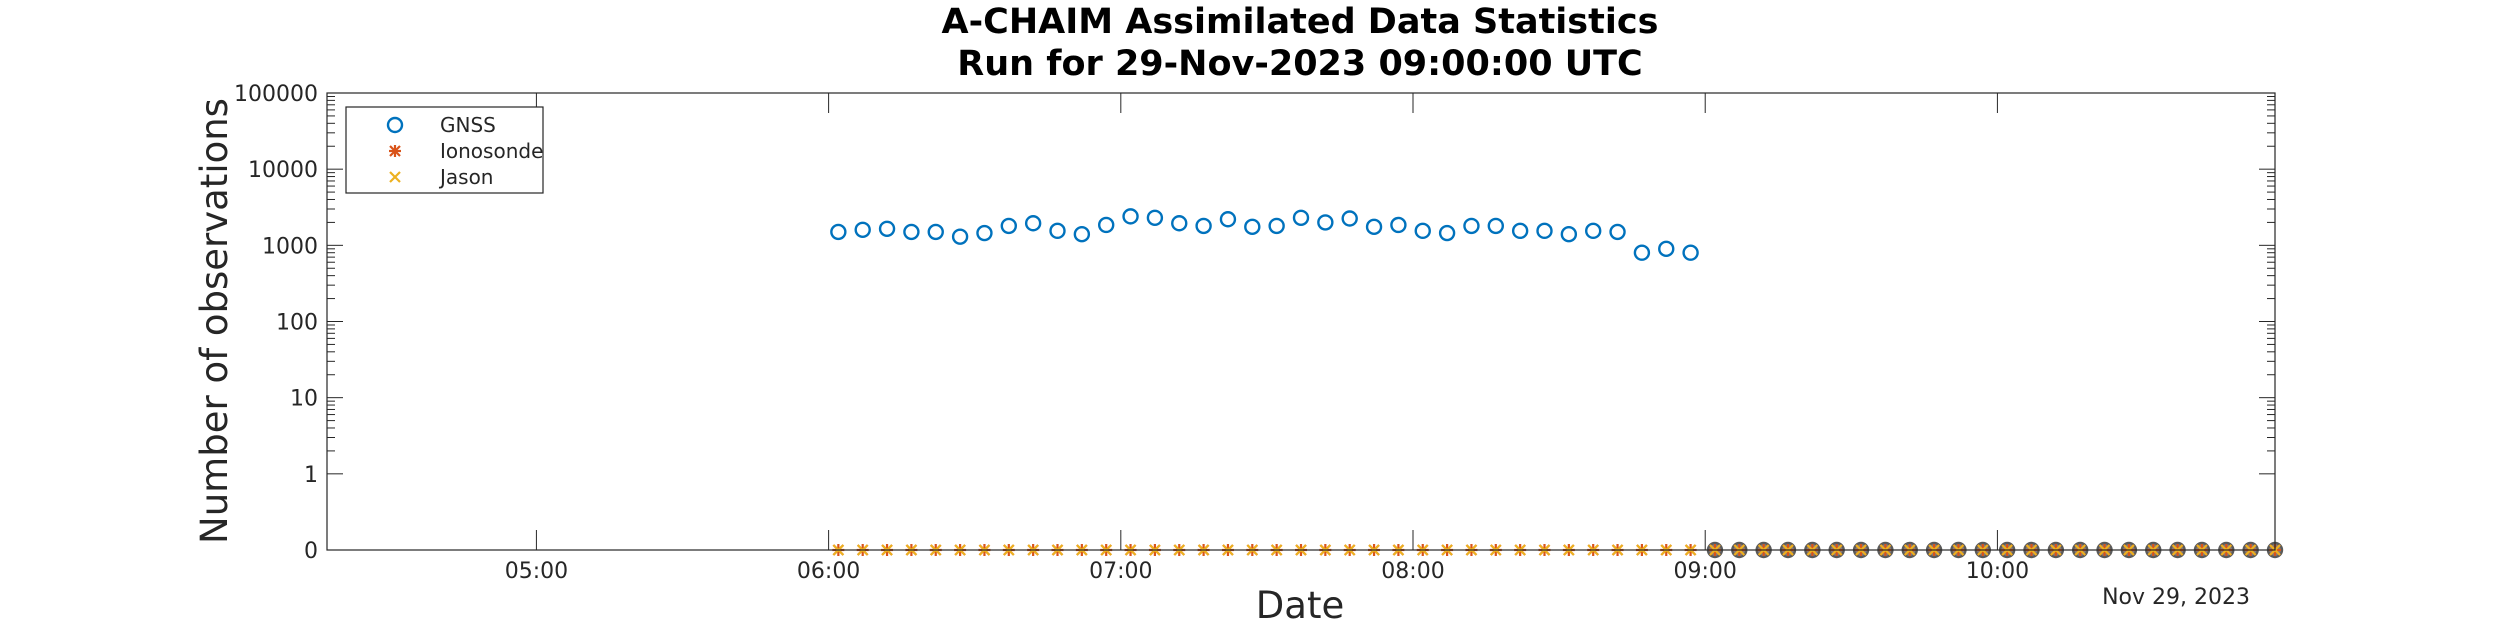  Describe the element at coordinates (1299, 64) in the screenshot. I see `chart-subtitle: Run for 29-Nov-2023 09:00:00 UTC` at that location.